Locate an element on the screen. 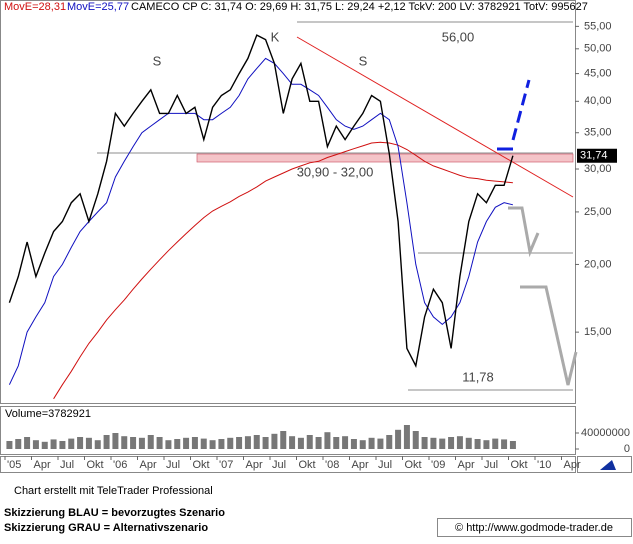  volume-tick-label: 0 is located at coordinates (627, 449).